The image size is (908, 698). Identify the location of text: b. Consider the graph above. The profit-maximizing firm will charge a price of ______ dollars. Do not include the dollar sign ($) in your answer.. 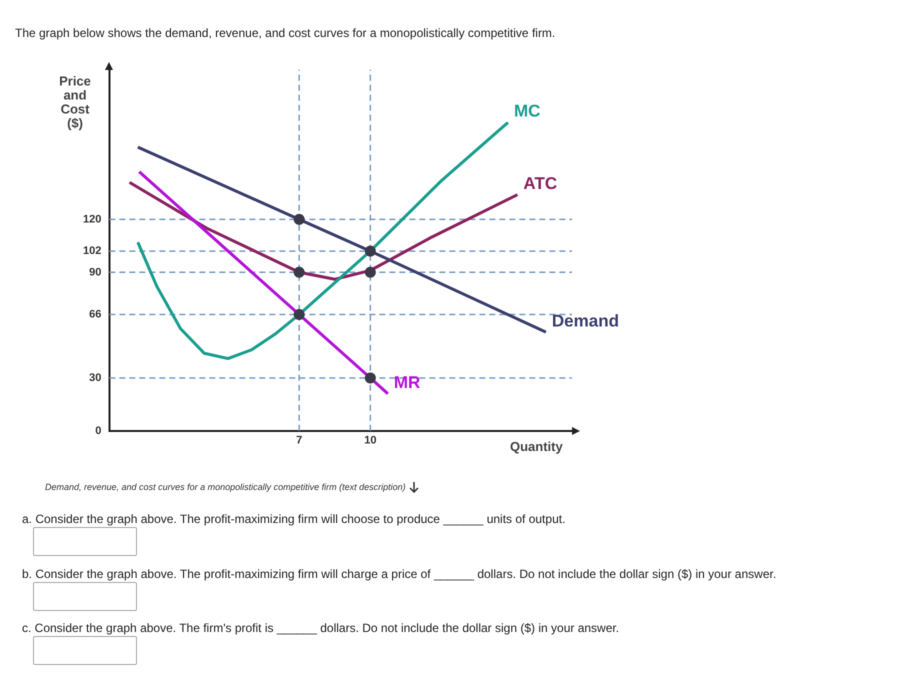
(399, 574).